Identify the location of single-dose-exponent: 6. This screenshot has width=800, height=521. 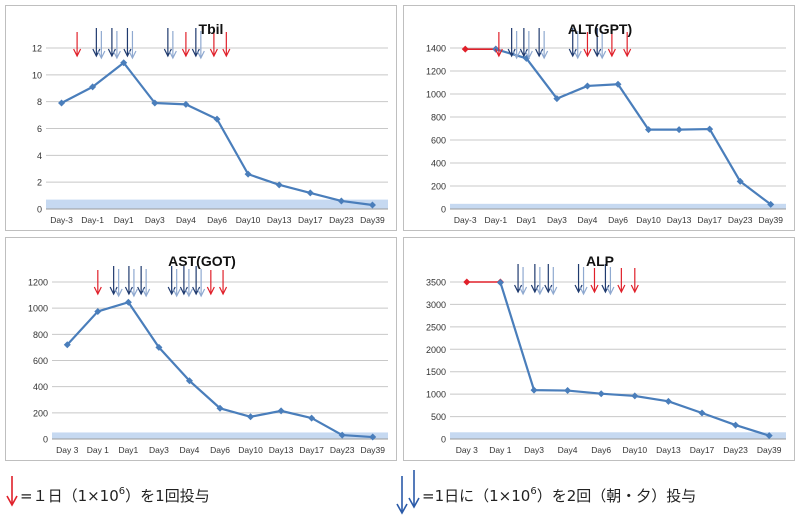
(122, 491).